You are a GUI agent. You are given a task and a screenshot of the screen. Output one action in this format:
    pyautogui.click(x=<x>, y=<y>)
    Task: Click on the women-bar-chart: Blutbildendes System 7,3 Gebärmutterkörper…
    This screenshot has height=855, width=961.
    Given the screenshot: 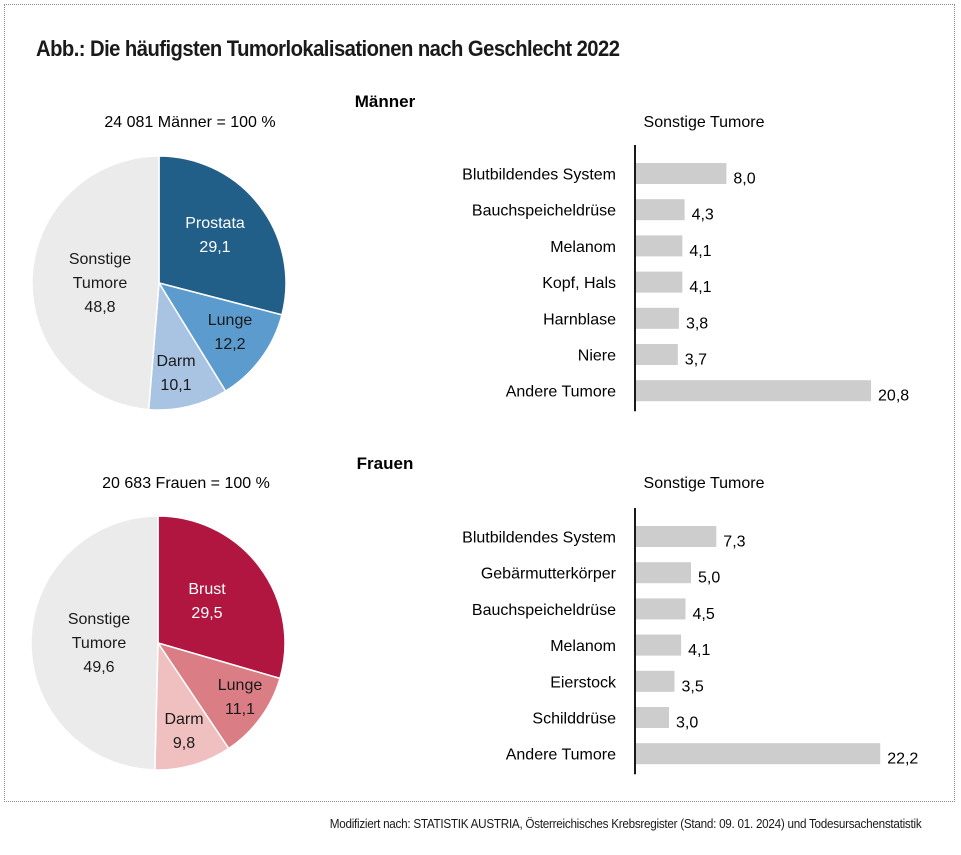 What is the action you would take?
    pyautogui.click(x=690, y=641)
    